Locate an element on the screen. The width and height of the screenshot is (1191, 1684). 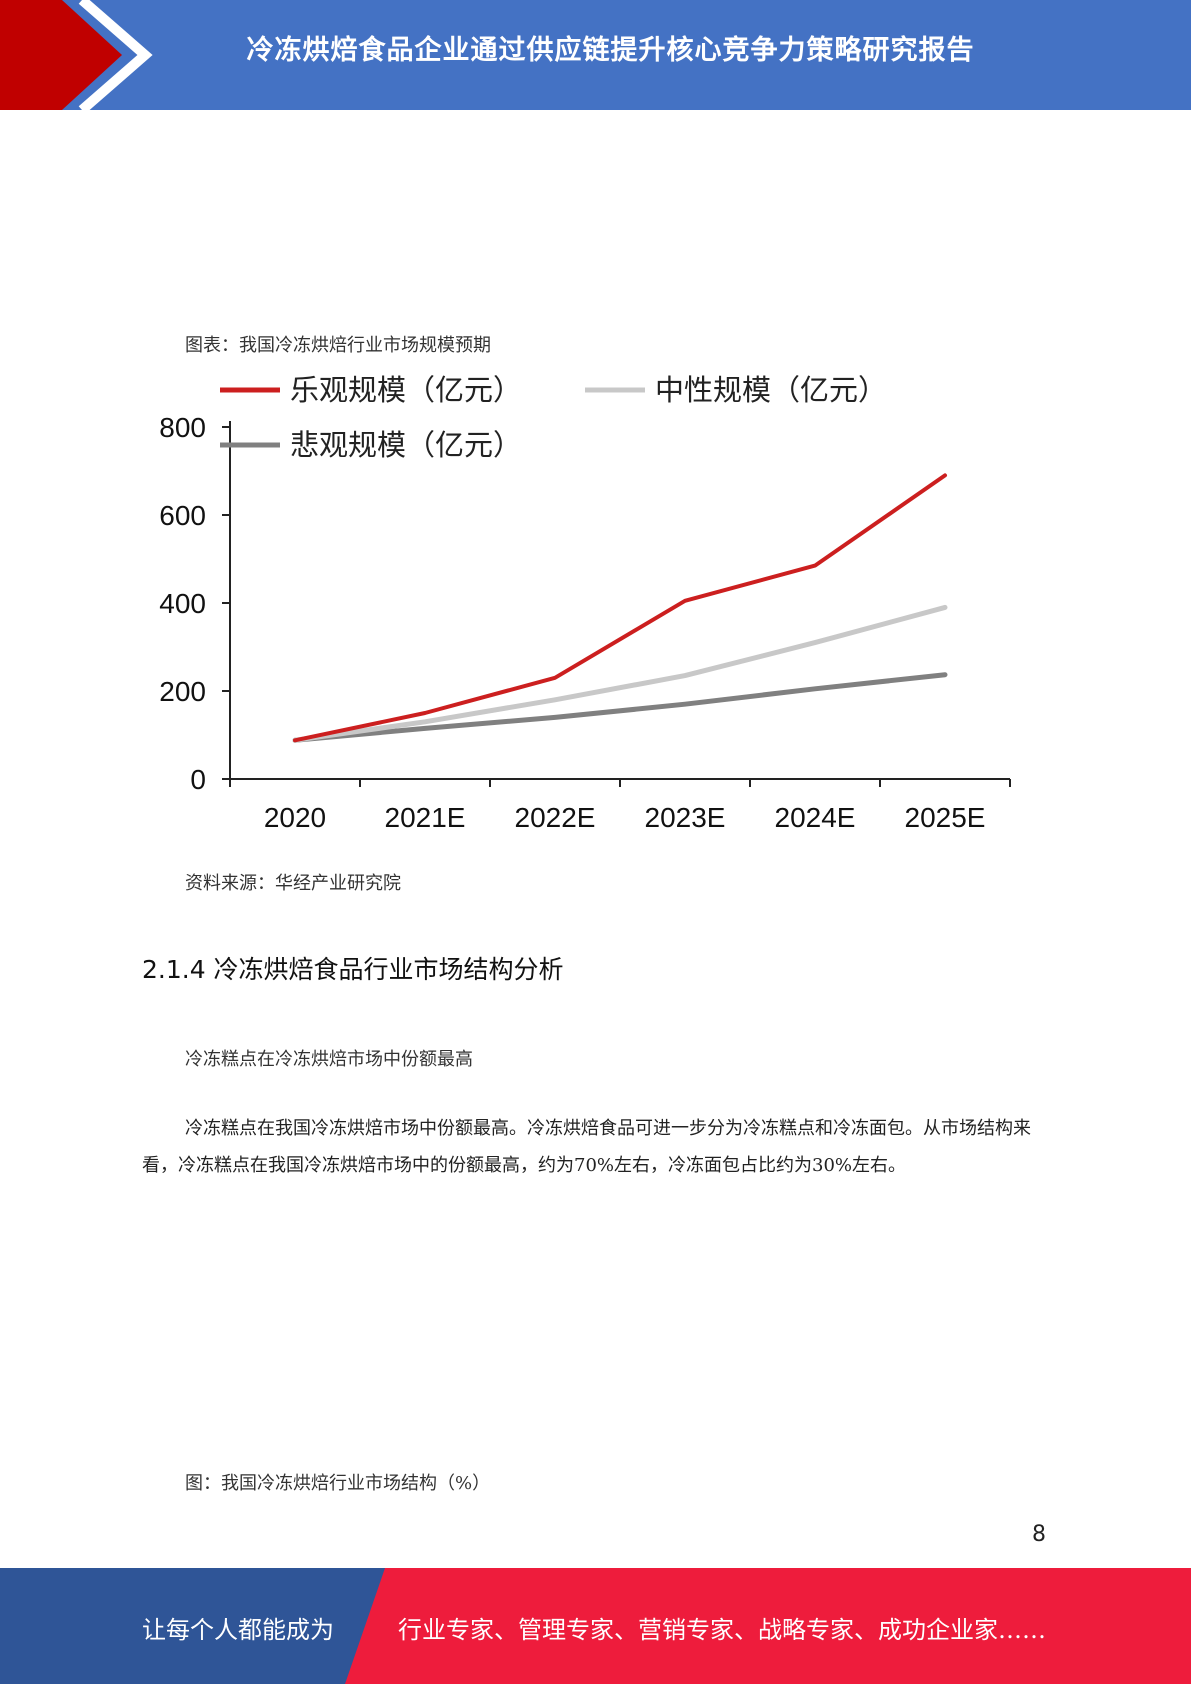
footer-slogan-left: 让每个人都能成为 is located at coordinates (238, 1630).